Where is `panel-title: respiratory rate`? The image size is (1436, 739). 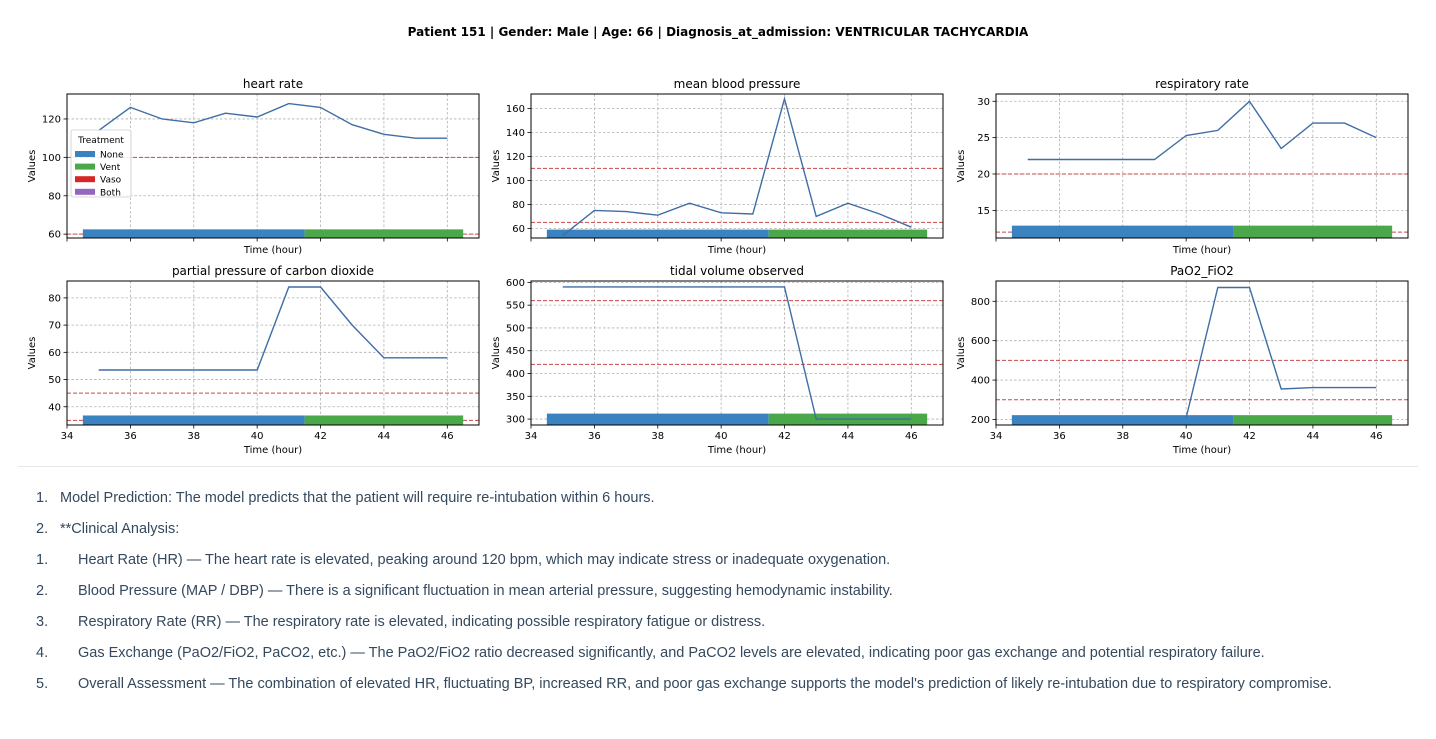 panel-title: respiratory rate is located at coordinates (1202, 84).